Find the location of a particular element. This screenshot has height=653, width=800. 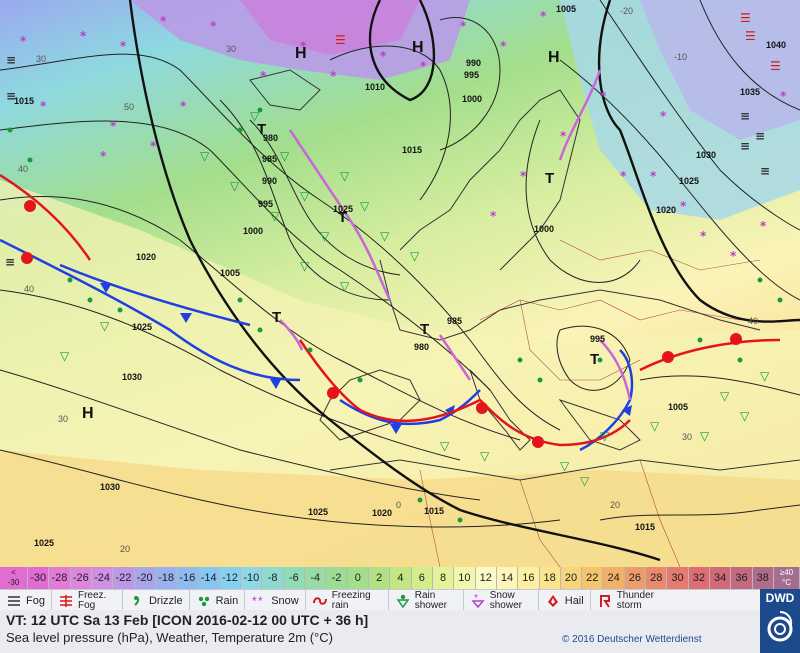

scale-cell: 4 is located at coordinates (401, 578).